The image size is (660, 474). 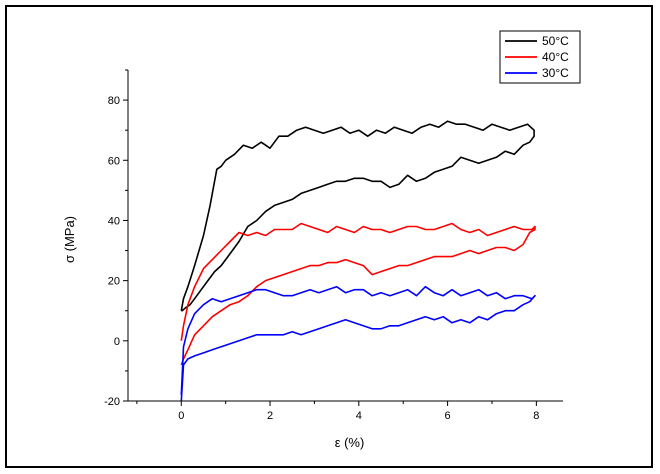 What do you see at coordinates (181, 416) in the screenshot?
I see `x-tick-label: 0` at bounding box center [181, 416].